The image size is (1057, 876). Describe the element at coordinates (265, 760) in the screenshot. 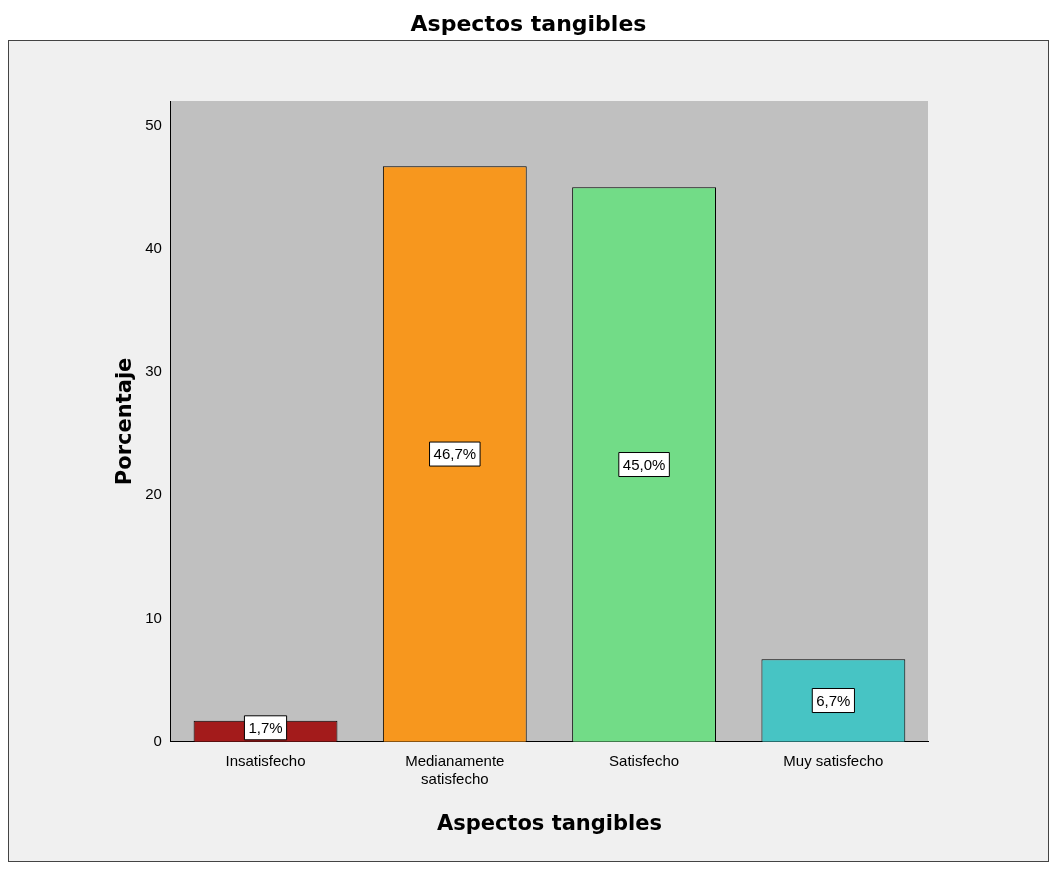

I see `x-tick-label: Insatisfecho` at that location.